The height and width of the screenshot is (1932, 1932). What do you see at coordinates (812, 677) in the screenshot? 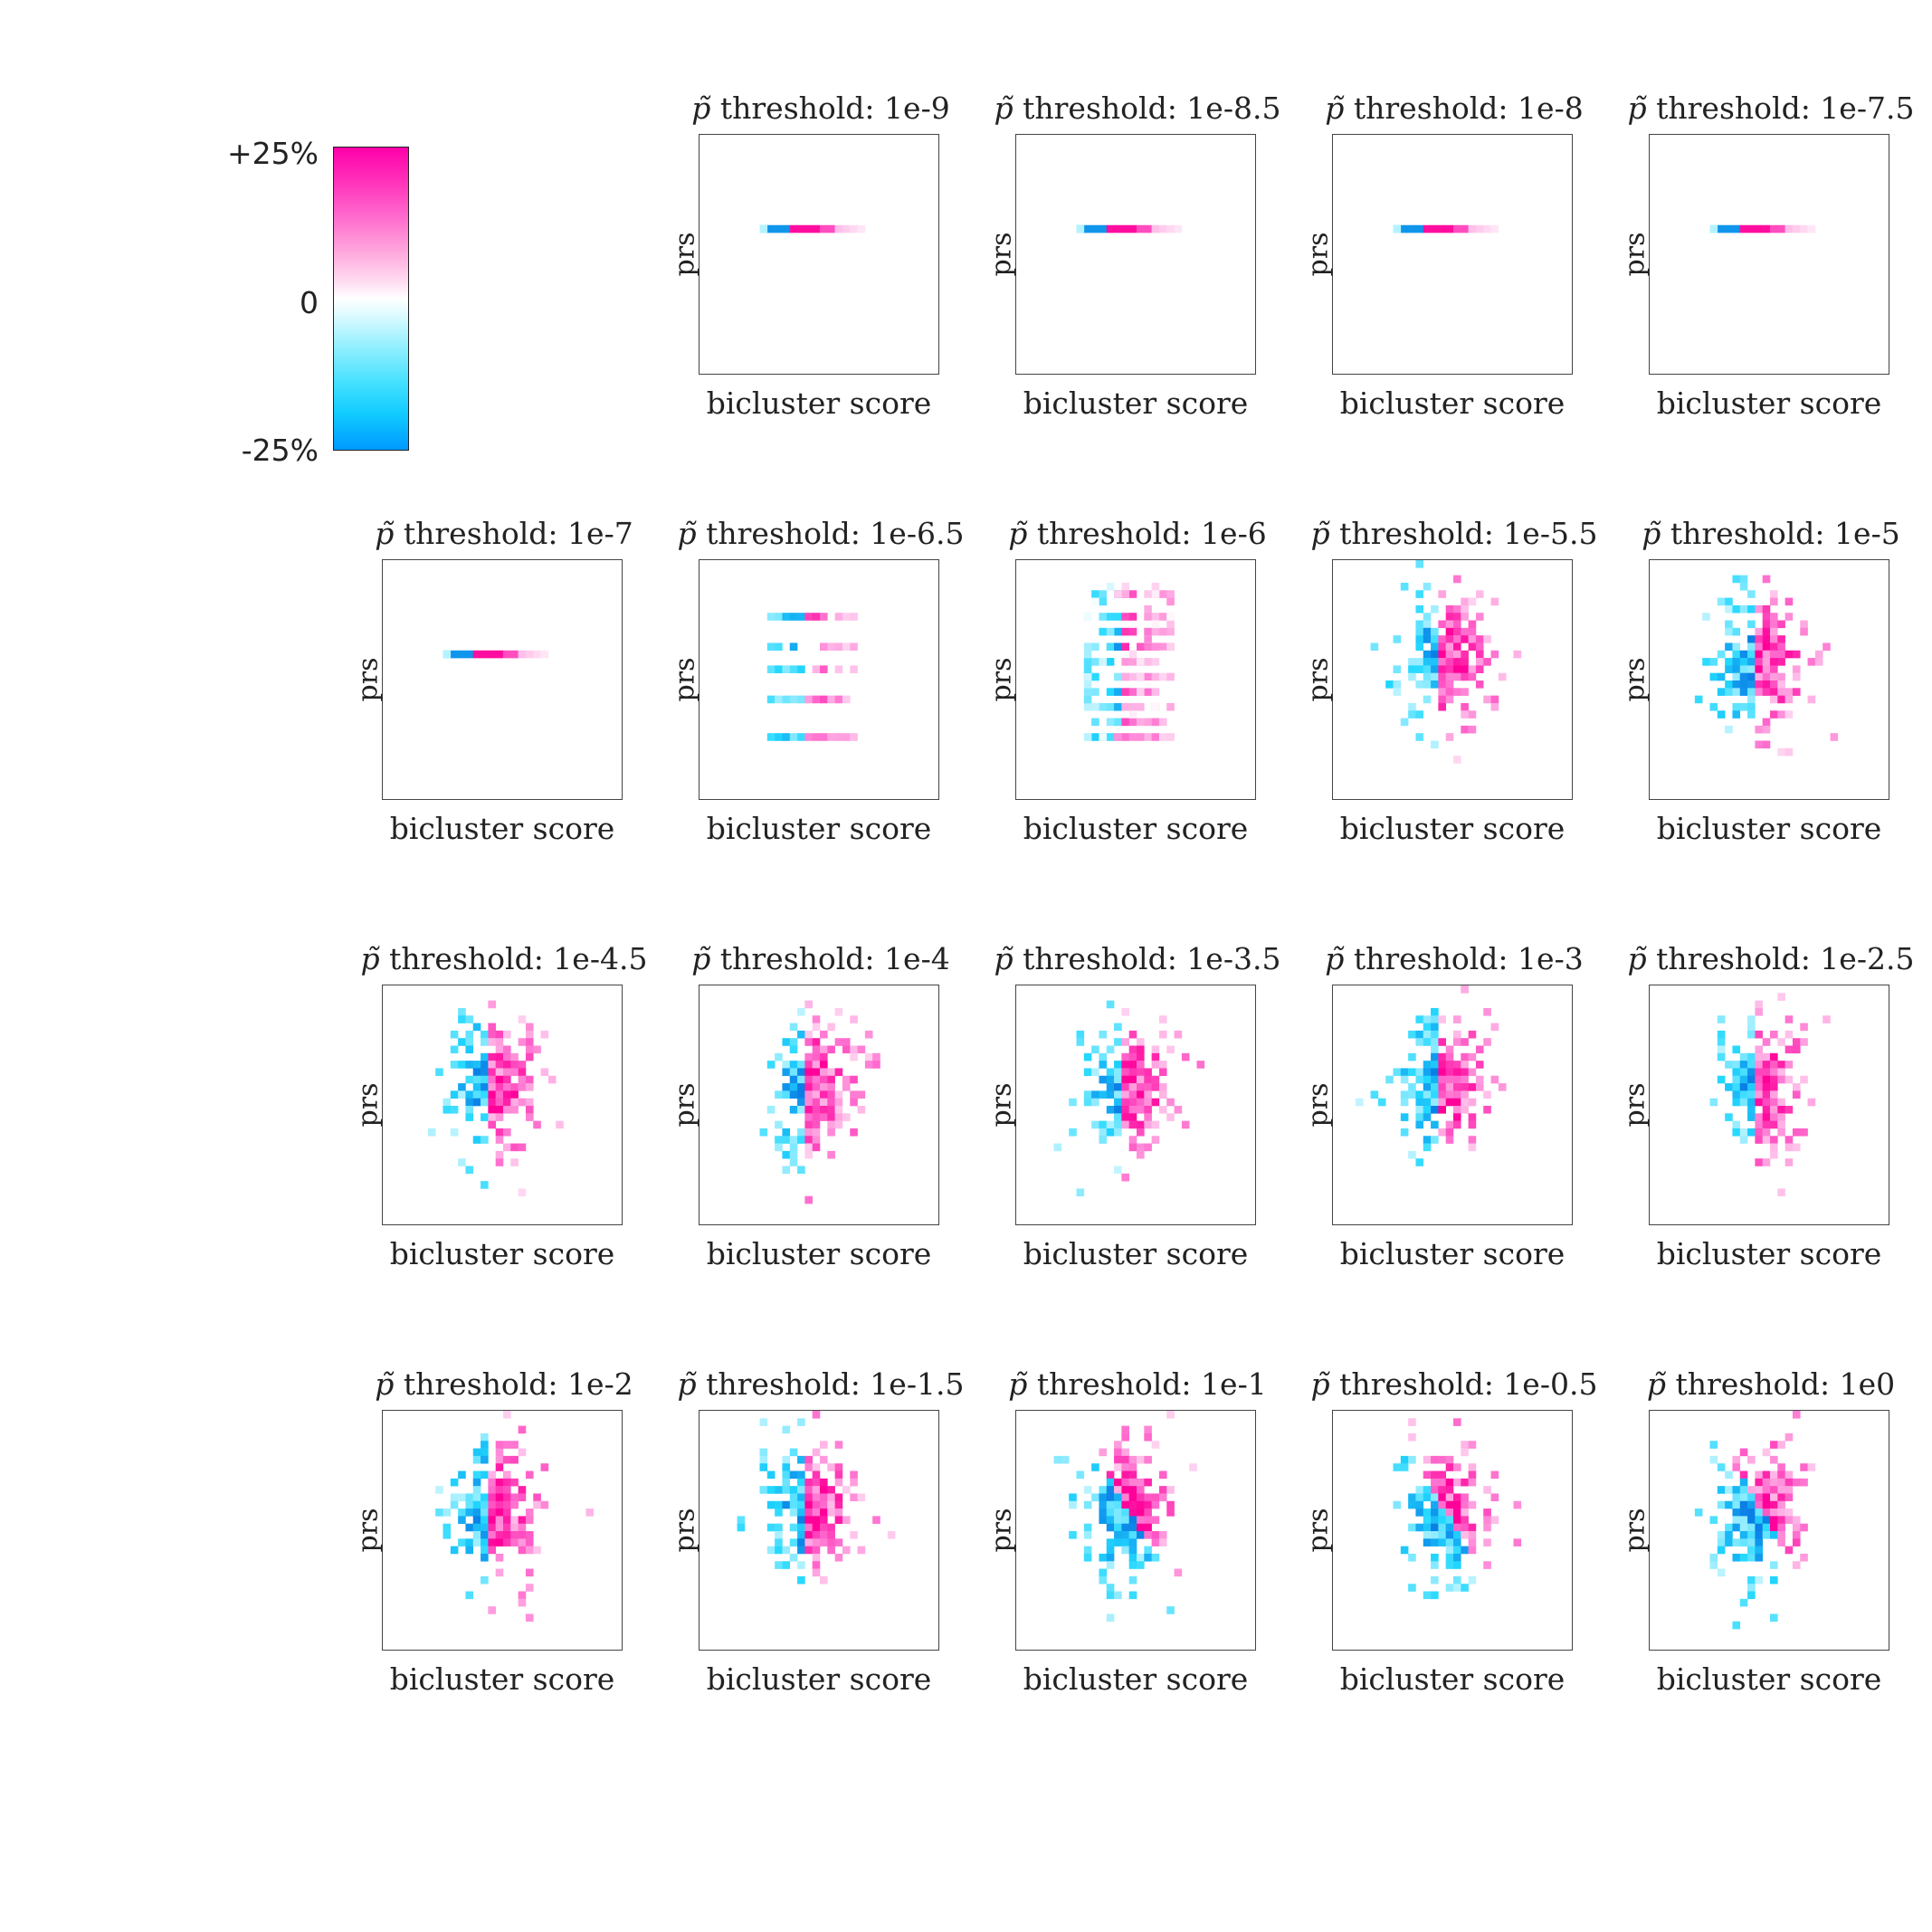
I see `heatmap-svg` at bounding box center [812, 677].